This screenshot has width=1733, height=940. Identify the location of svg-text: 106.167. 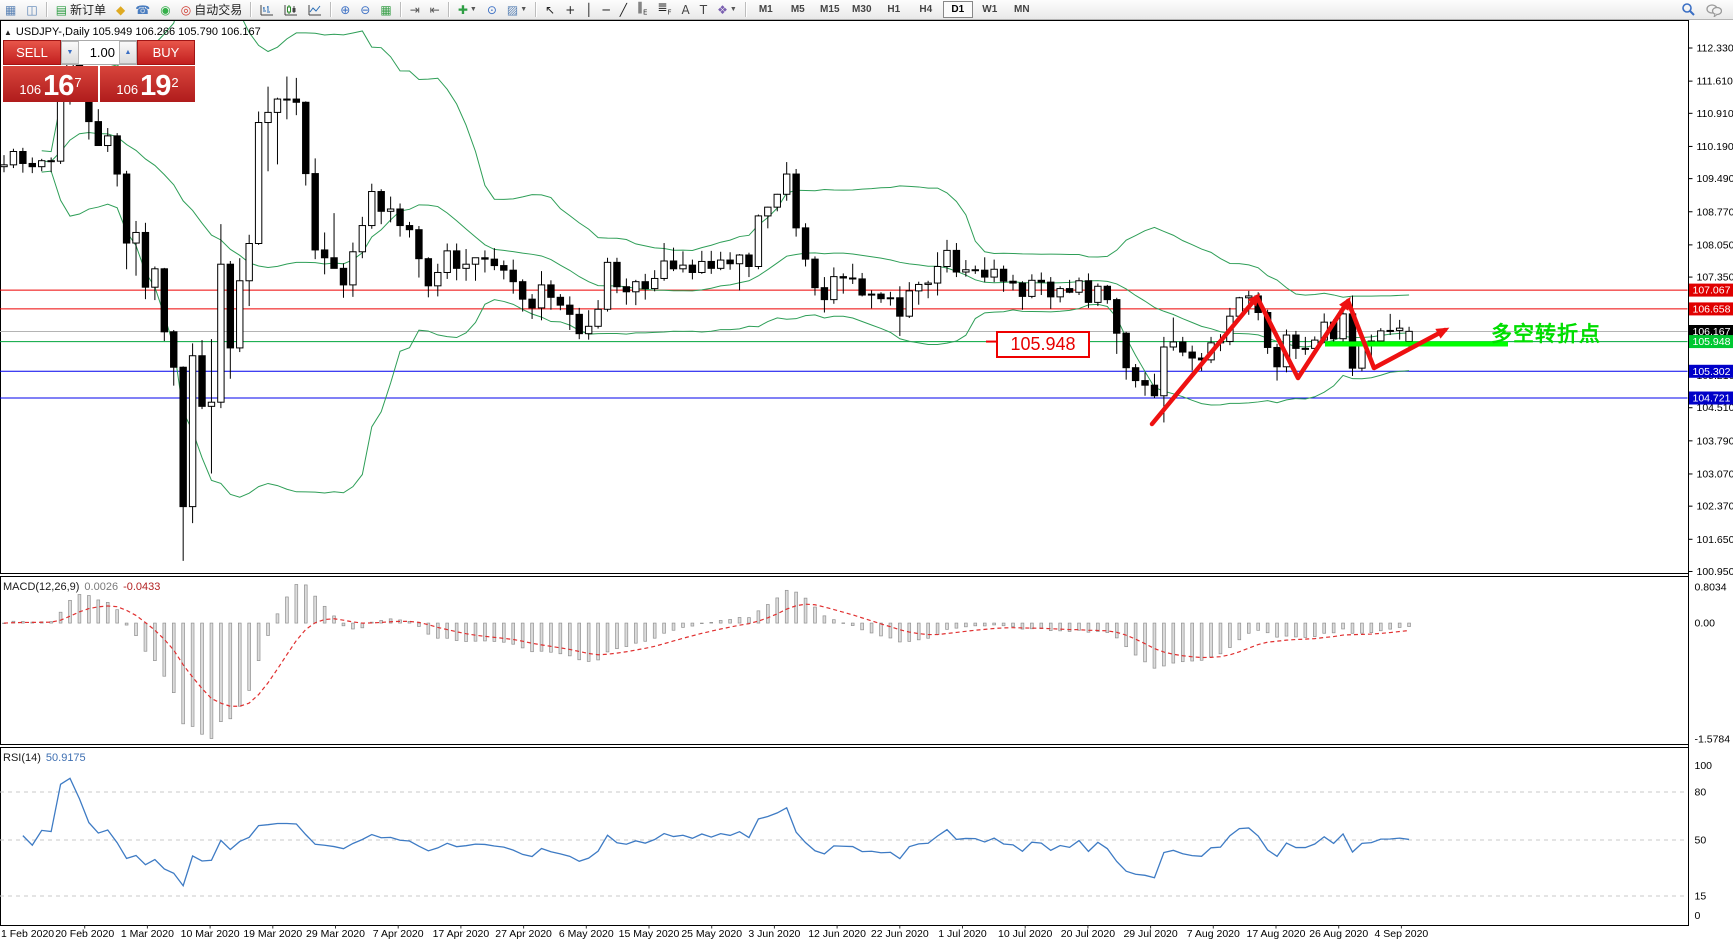
(1712, 332).